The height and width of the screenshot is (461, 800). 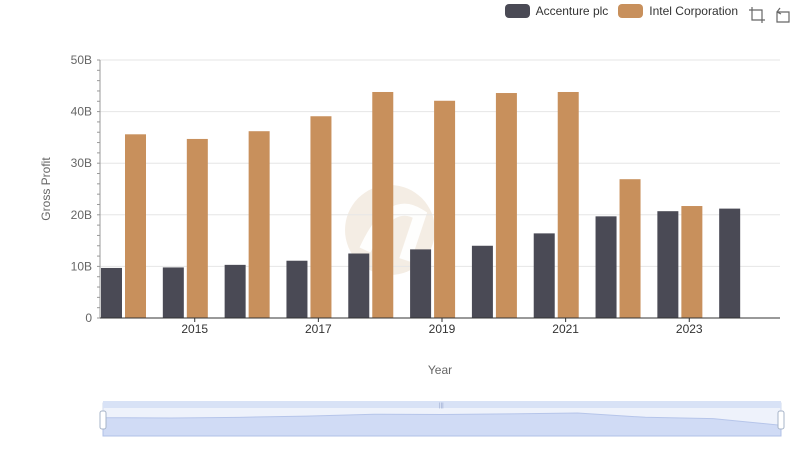 What do you see at coordinates (135, 226) in the screenshot?
I see `bar-intel-corporation-2014` at bounding box center [135, 226].